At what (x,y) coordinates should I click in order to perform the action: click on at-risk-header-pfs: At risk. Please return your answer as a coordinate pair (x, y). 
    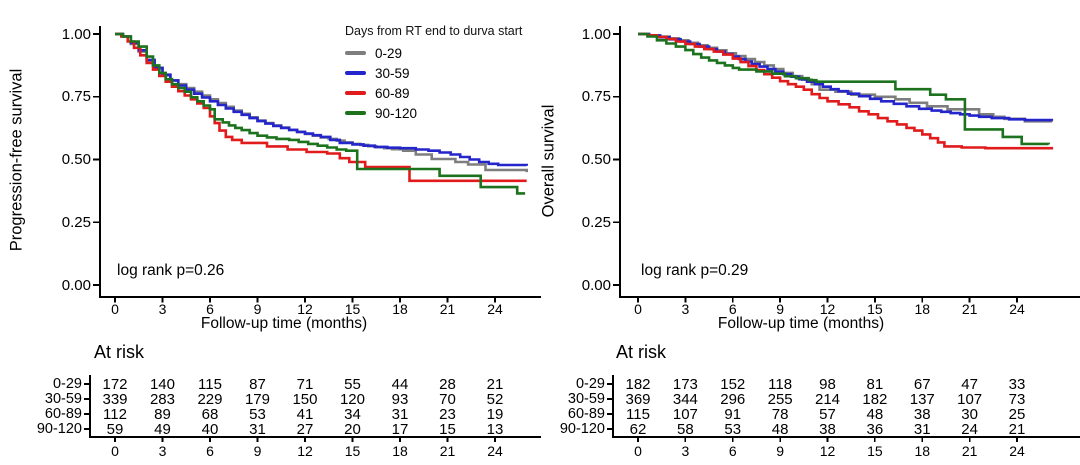
    Looking at the image, I should click on (119, 352).